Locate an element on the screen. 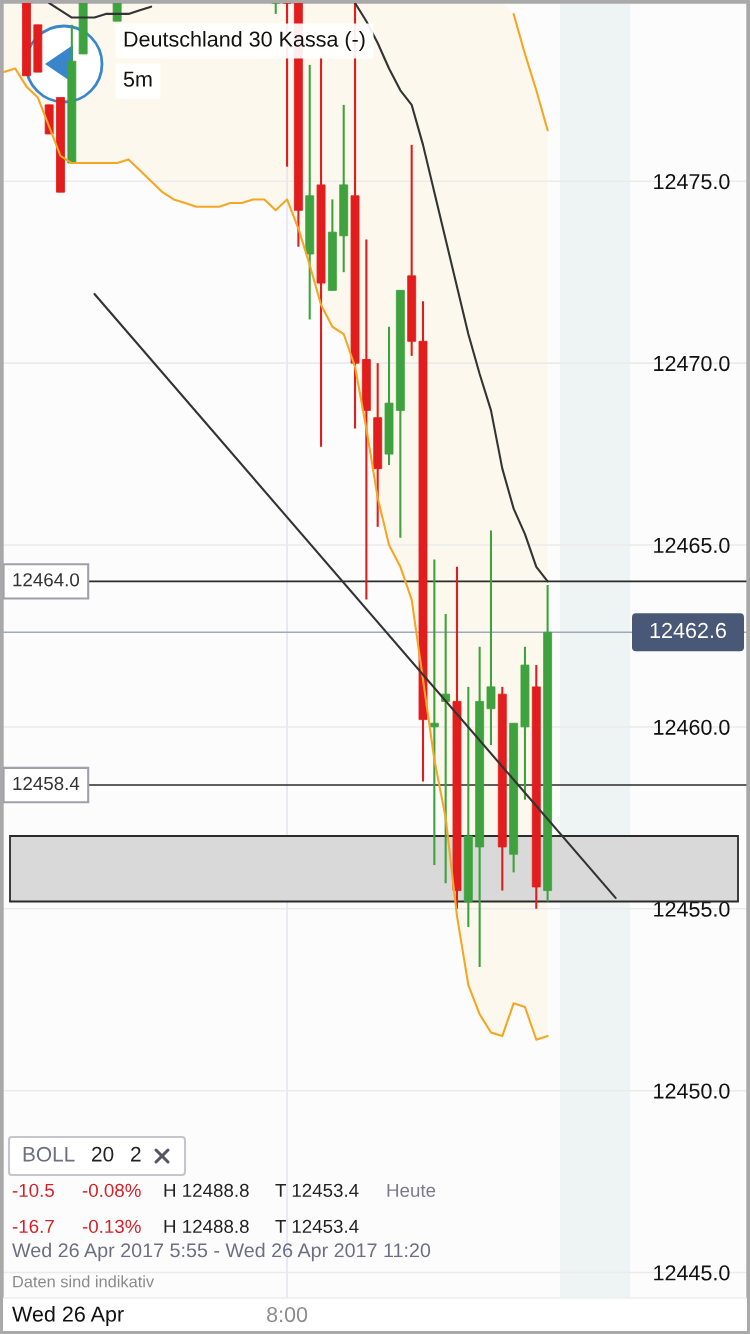 This screenshot has height=1334, width=750. annotation: -16.7 is located at coordinates (33, 1226).